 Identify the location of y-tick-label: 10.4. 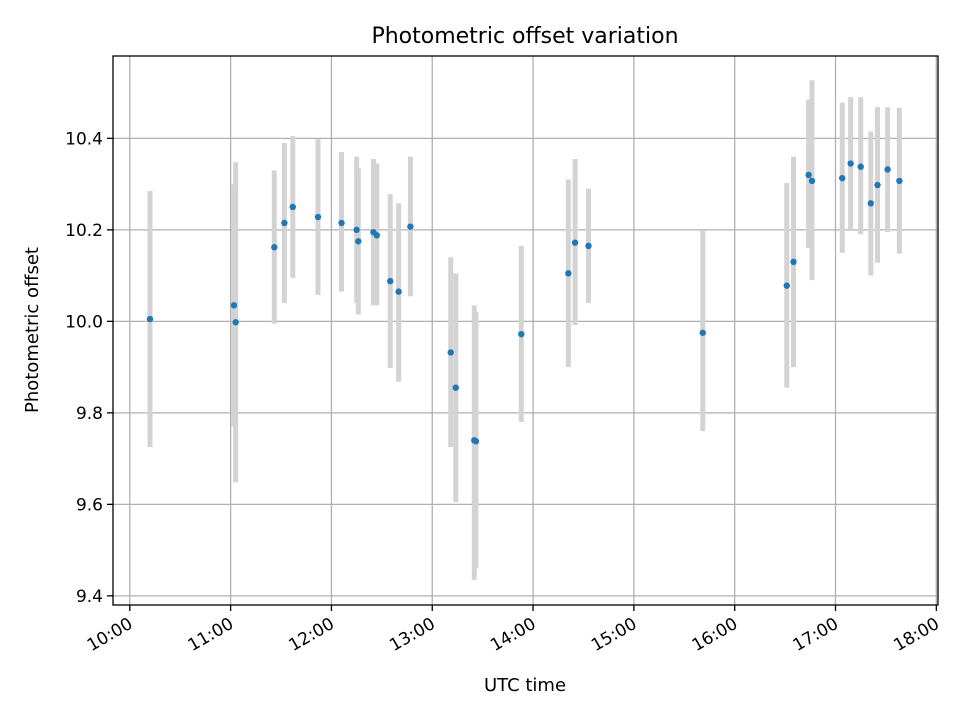
(84, 139).